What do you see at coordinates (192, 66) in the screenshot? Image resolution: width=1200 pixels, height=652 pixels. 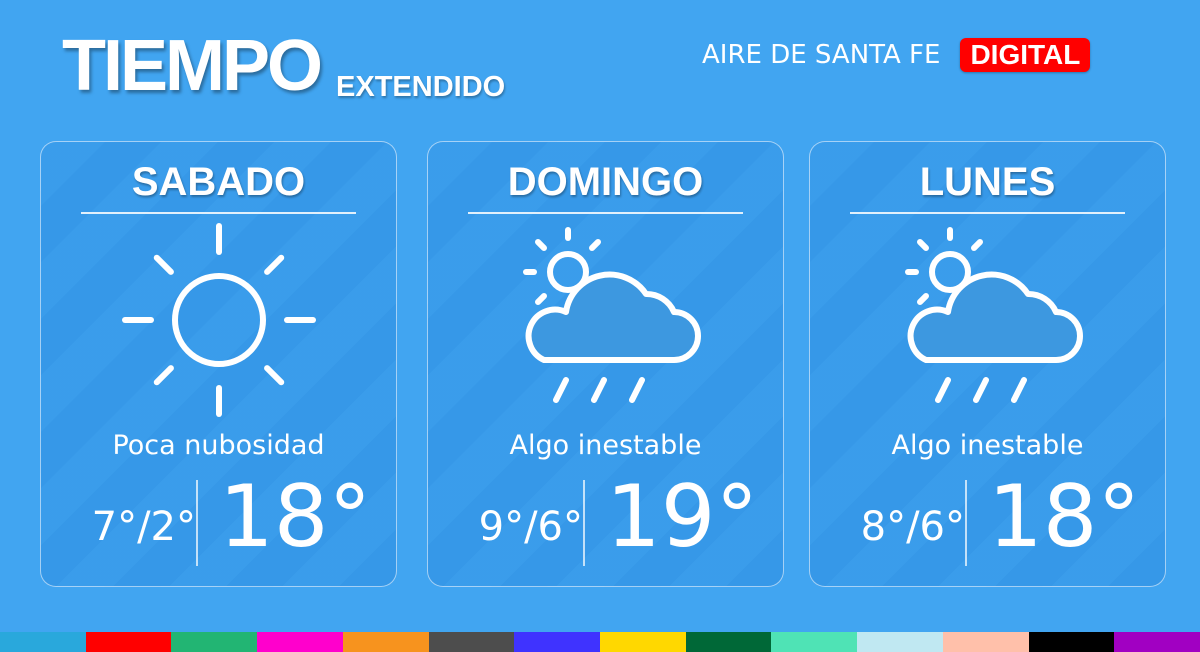 I see `title: TIEMPO` at bounding box center [192, 66].